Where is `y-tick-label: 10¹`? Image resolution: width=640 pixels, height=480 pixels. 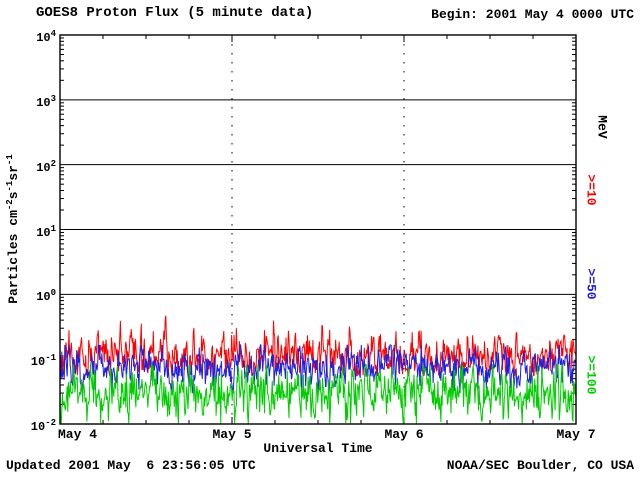
y-tick-label: 10¹ is located at coordinates (46, 231).